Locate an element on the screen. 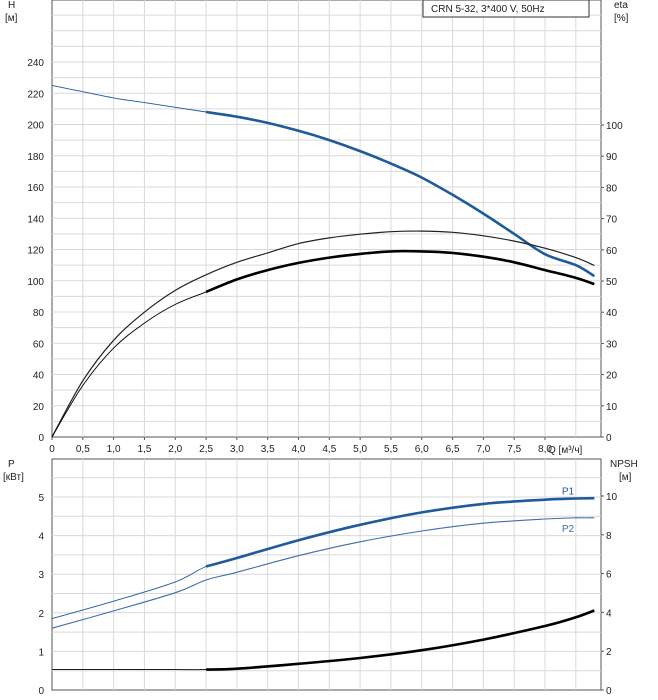  x-tick-label: 3,5 is located at coordinates (268, 449).